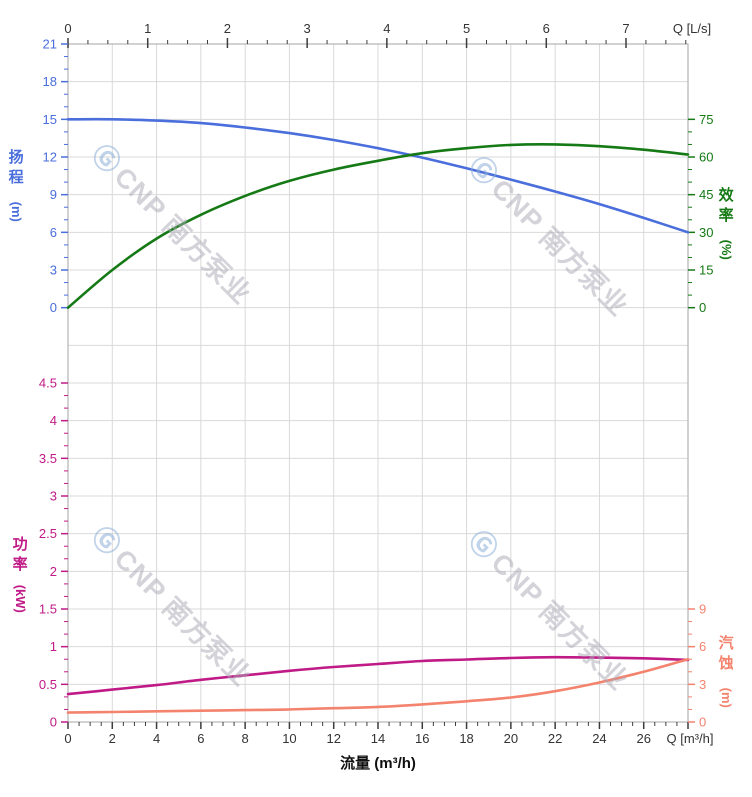 This screenshot has width=752, height=797. Describe the element at coordinates (53, 307) in the screenshot. I see `head-tick-label: 0` at that location.